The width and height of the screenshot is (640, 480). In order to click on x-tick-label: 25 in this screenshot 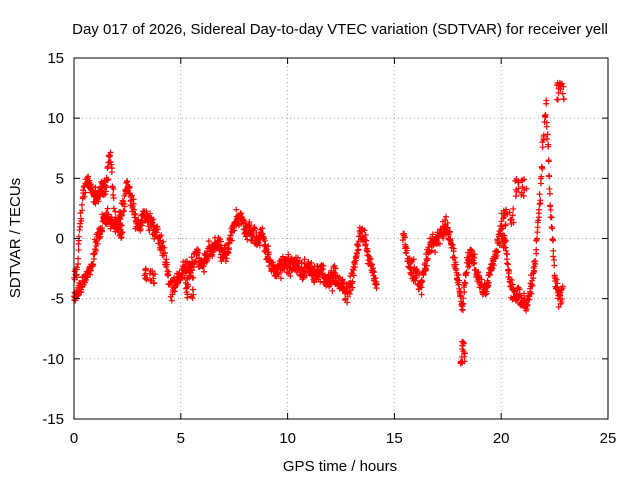, I will do `click(608, 438)`.